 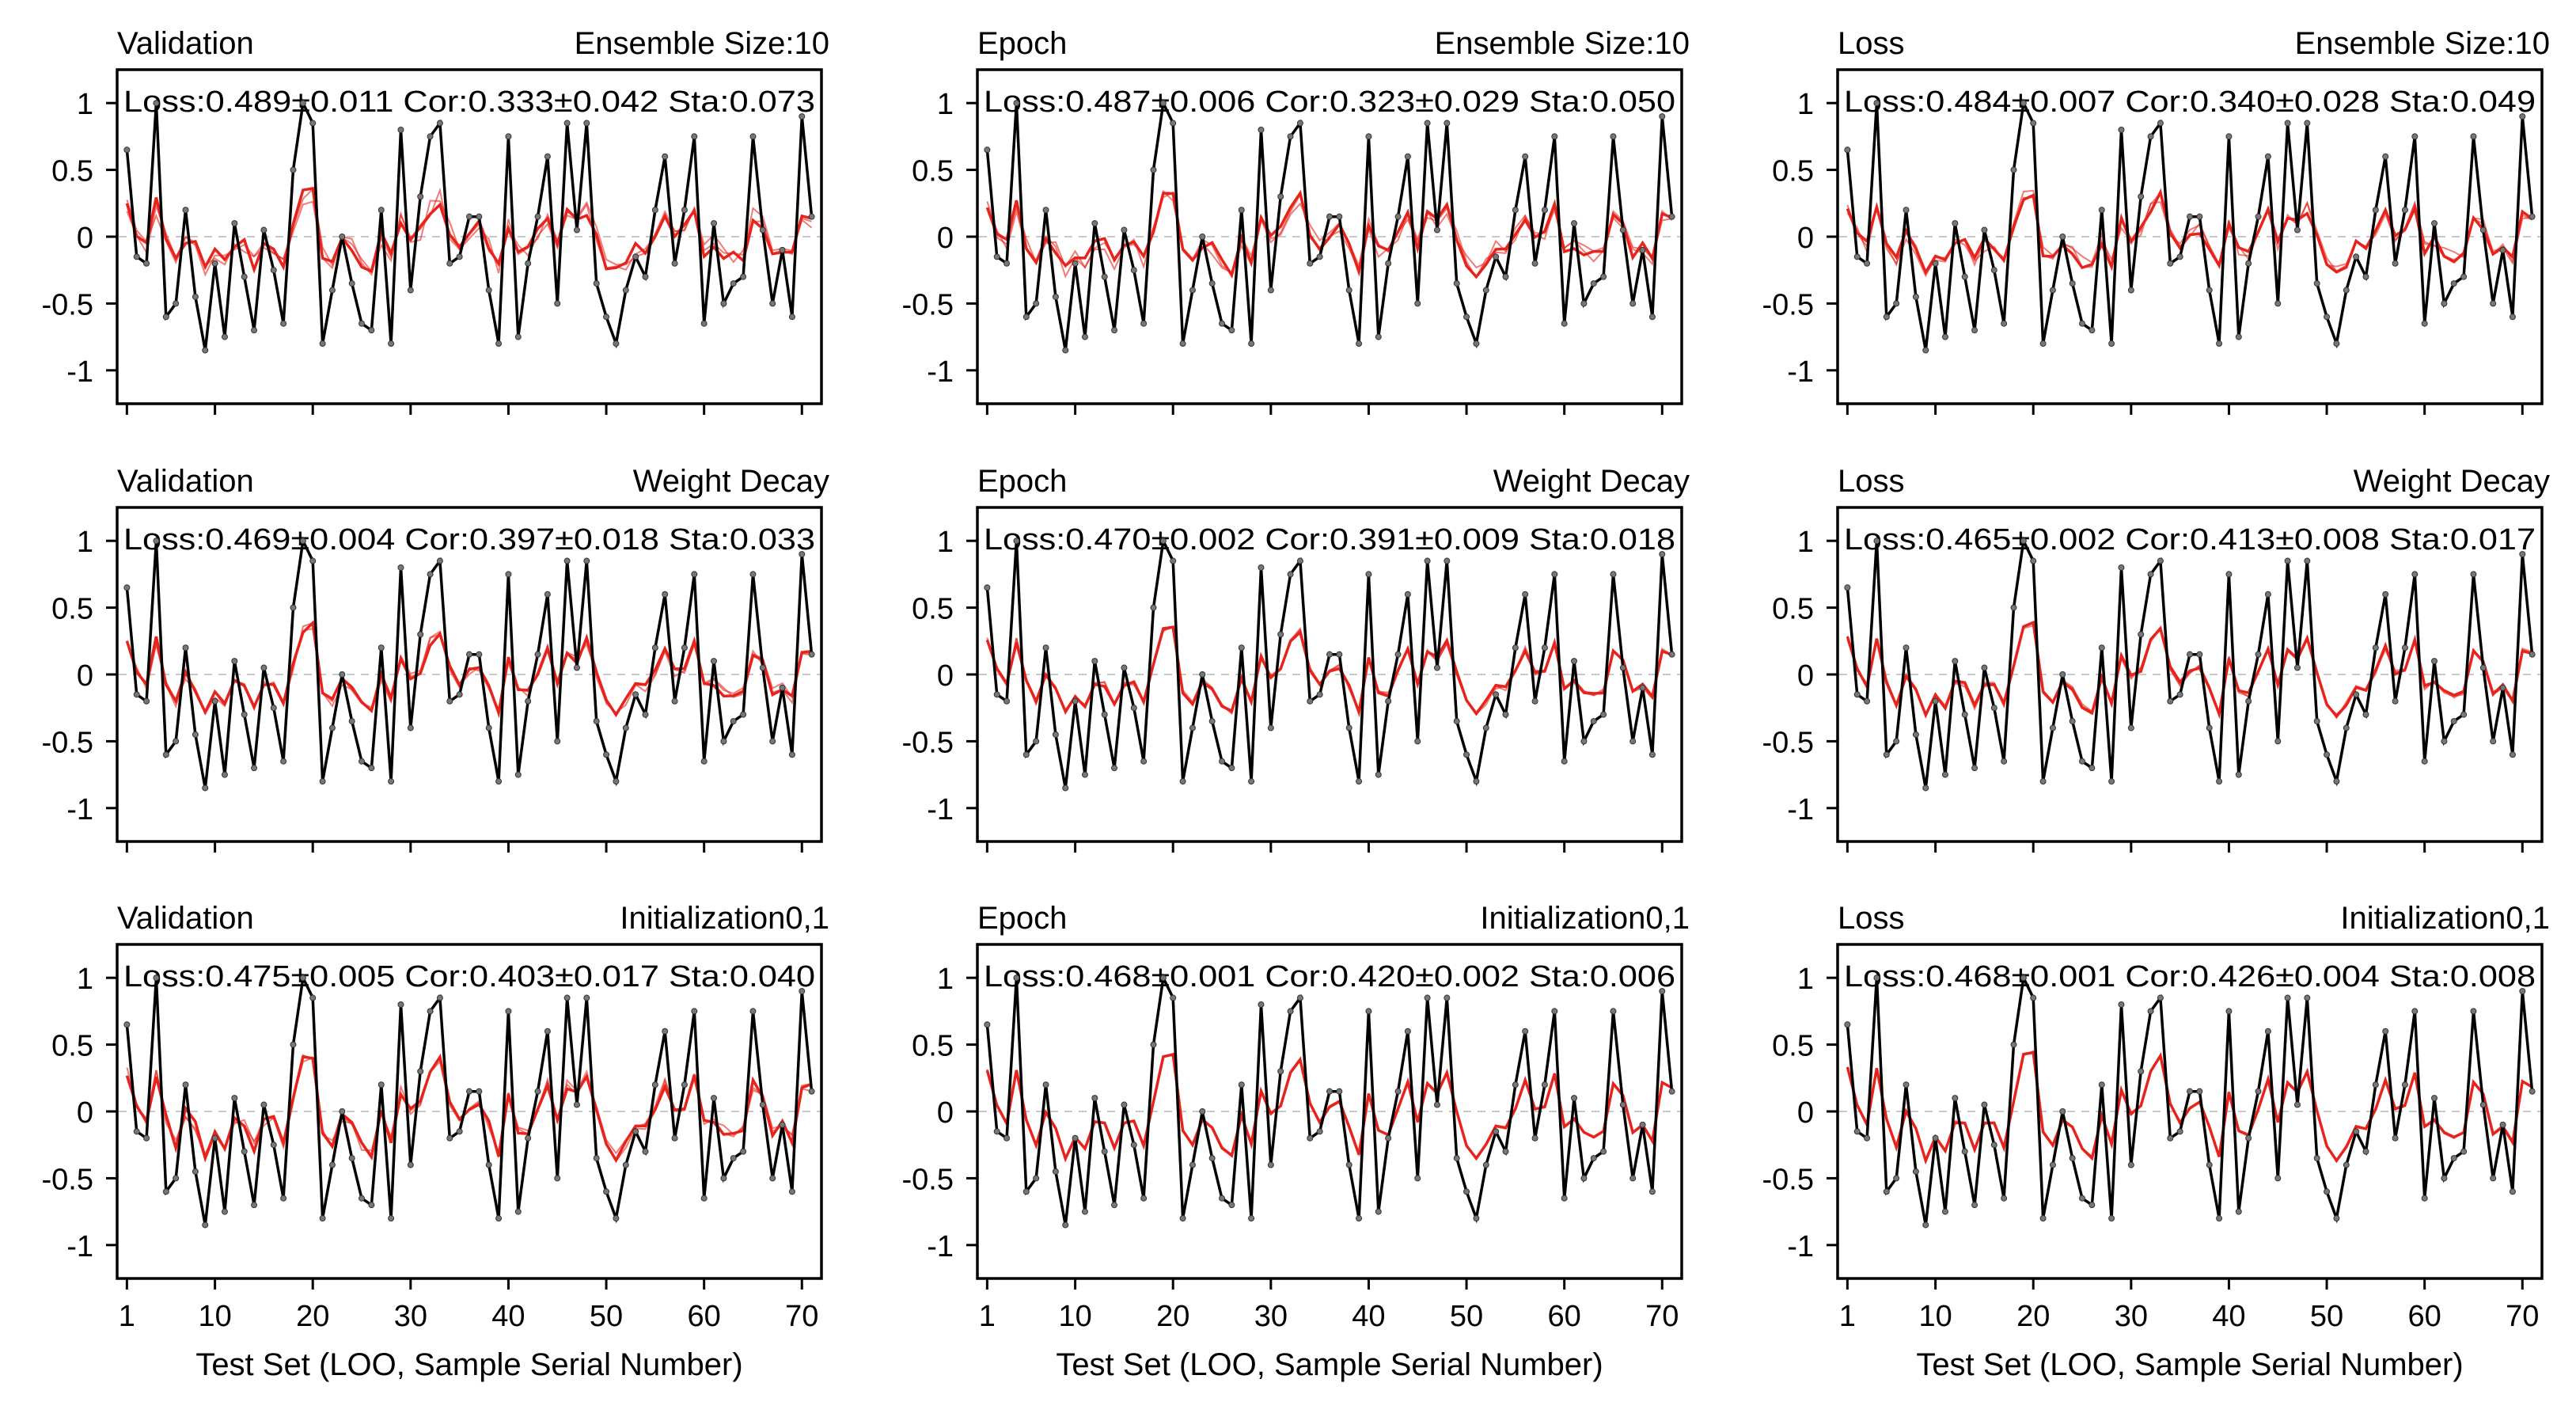 I want to click on panel-left-label: Loss, so click(x=1871, y=481).